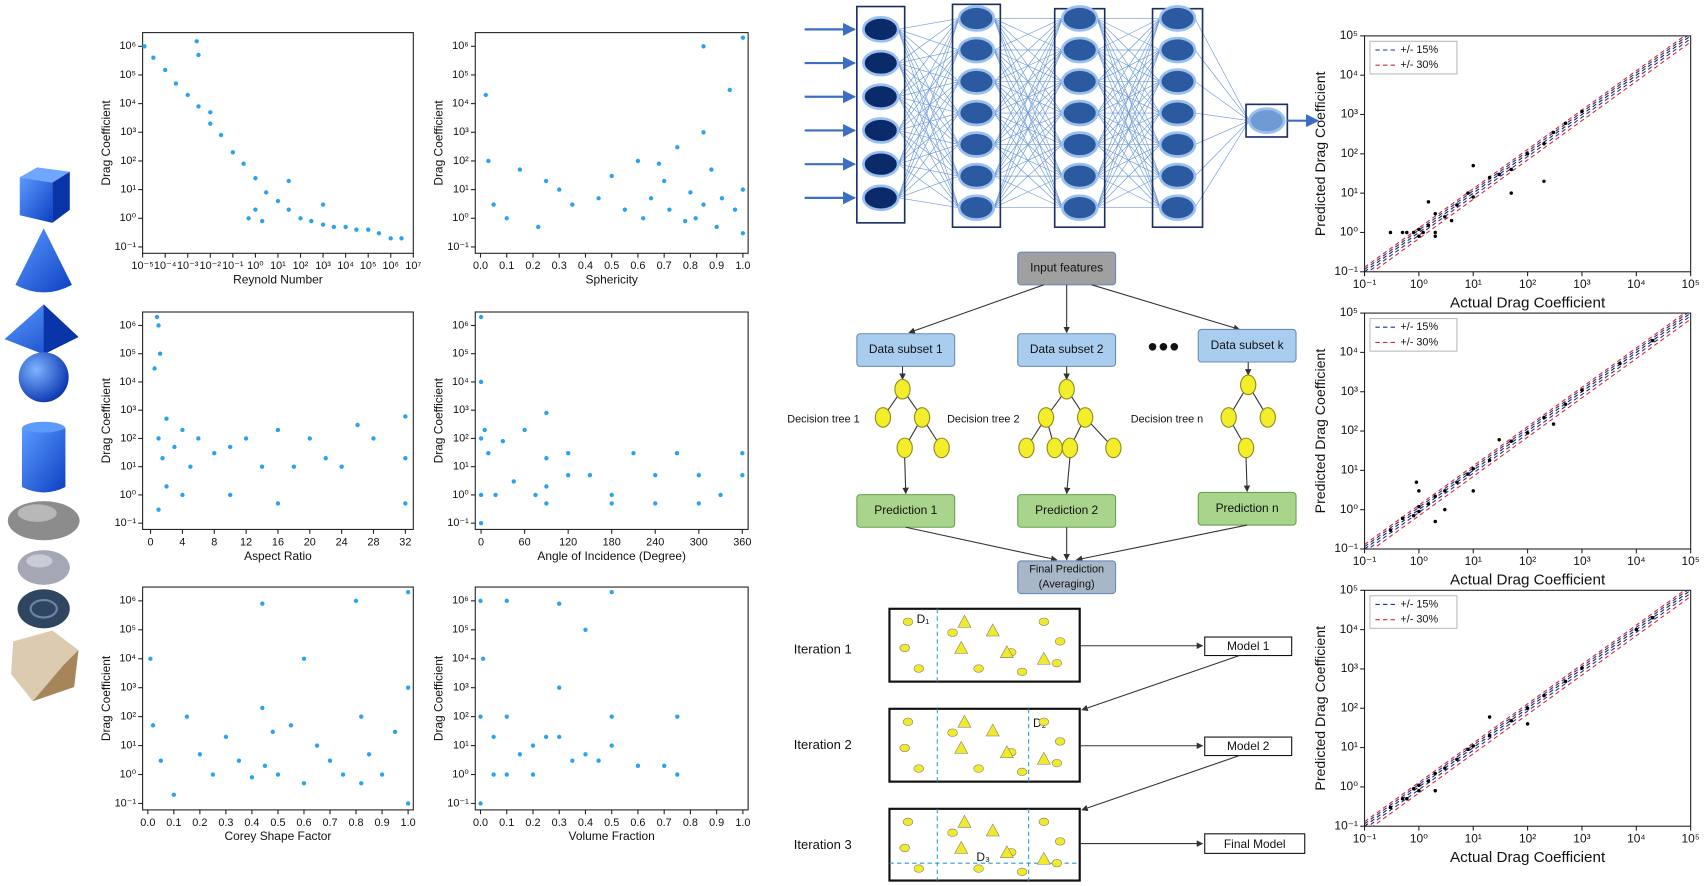 The height and width of the screenshot is (886, 1705). I want to click on x-tick-label: 10⁻¹, so click(233, 266).